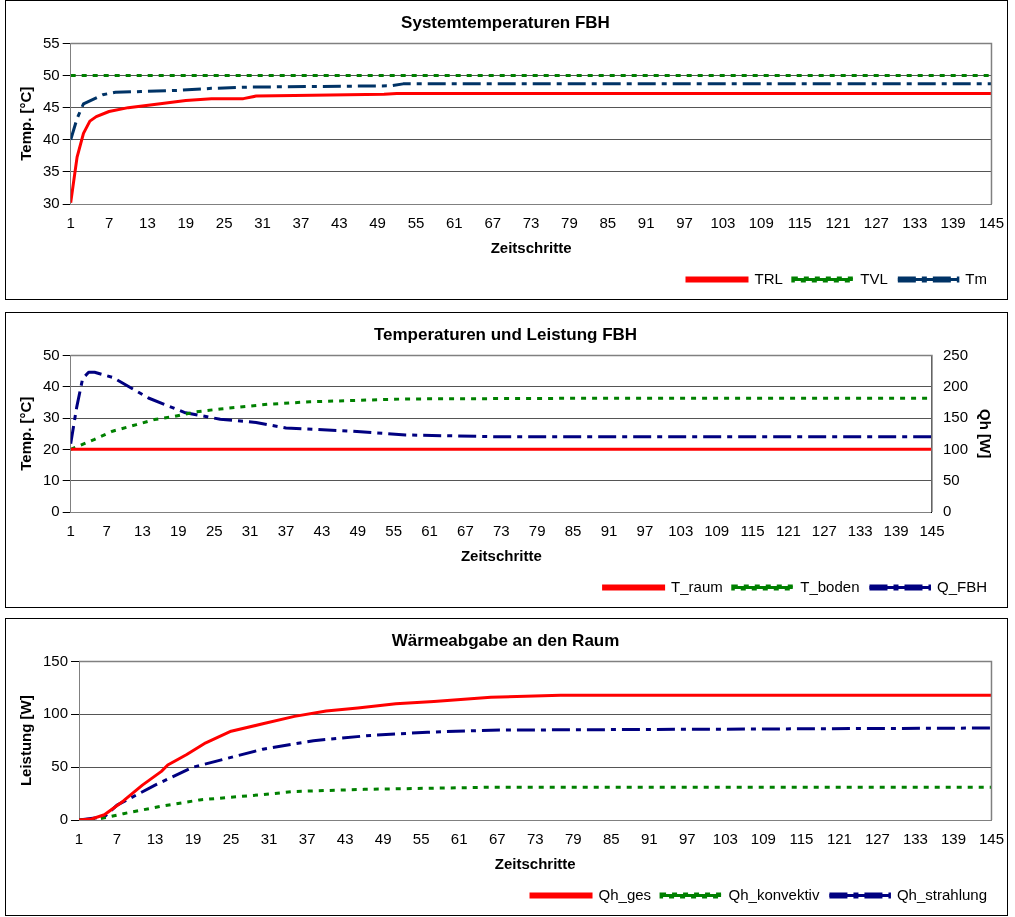 This screenshot has height=917, width=1015. What do you see at coordinates (976, 278) in the screenshot?
I see `legend-label: Tm` at bounding box center [976, 278].